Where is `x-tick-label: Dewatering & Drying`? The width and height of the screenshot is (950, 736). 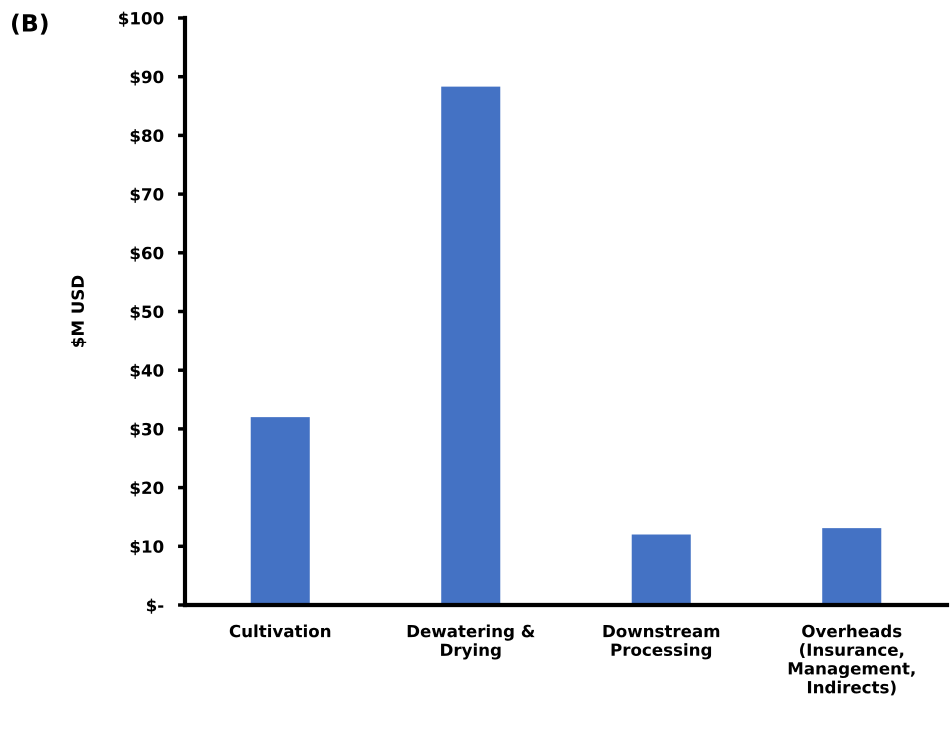
x-tick-label: Dewatering & Drying is located at coordinates (471, 642).